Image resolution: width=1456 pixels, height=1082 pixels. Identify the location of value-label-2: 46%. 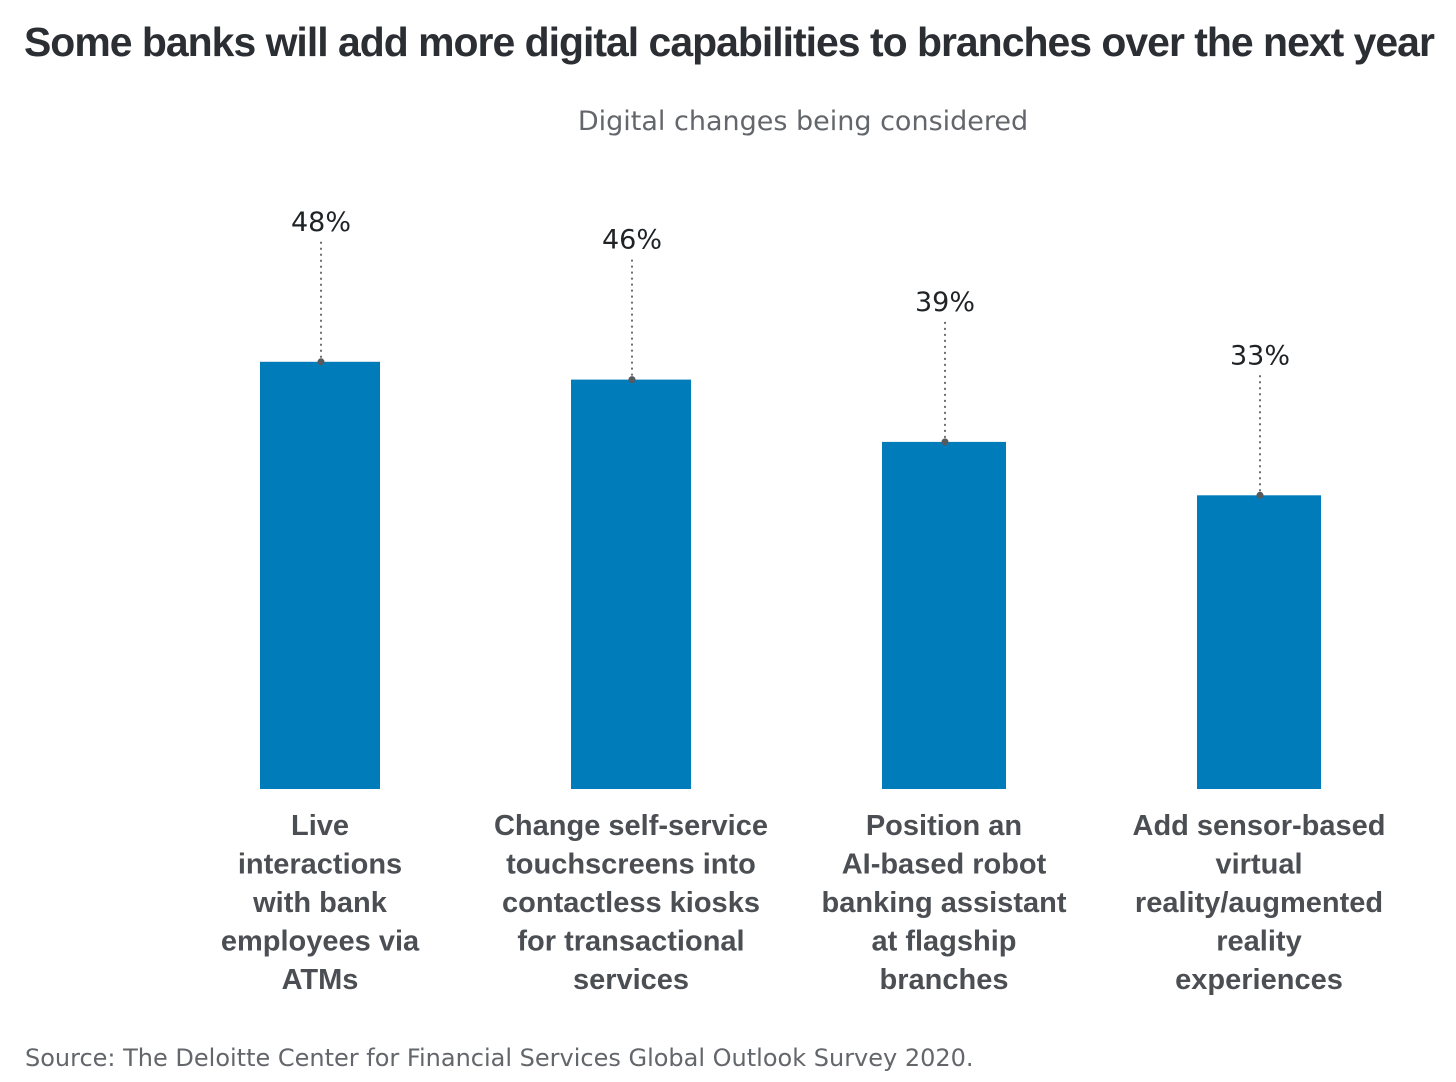
(632, 240).